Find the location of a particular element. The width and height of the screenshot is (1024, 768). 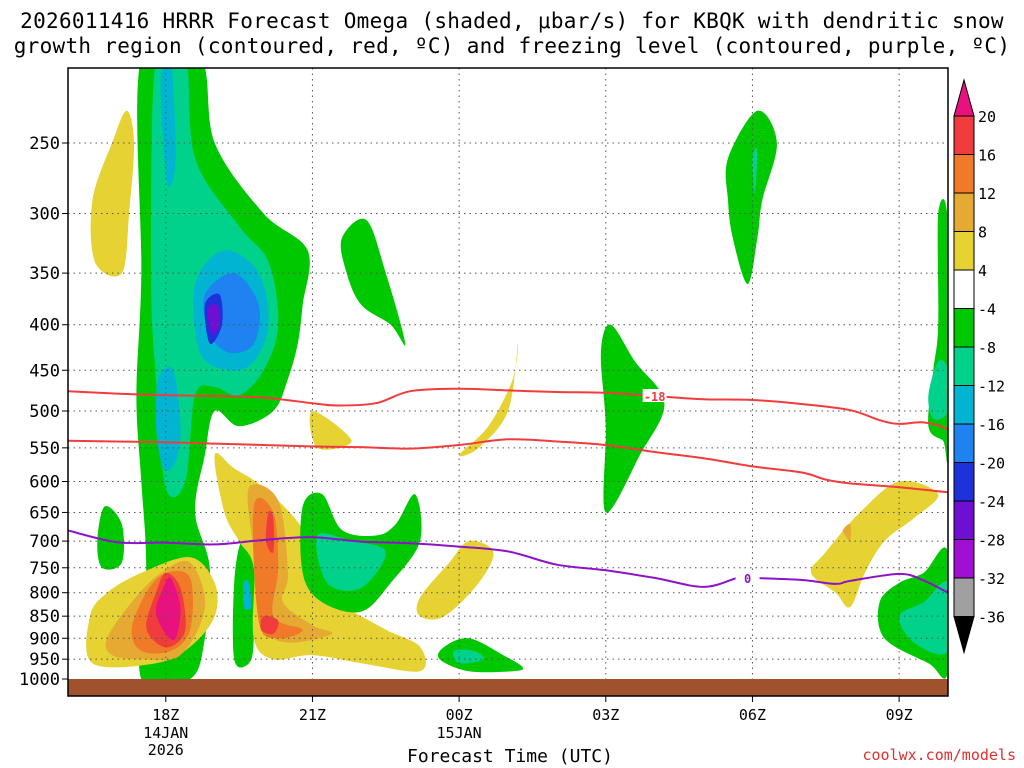

y-tick-label-350: 350 is located at coordinates (44, 274).